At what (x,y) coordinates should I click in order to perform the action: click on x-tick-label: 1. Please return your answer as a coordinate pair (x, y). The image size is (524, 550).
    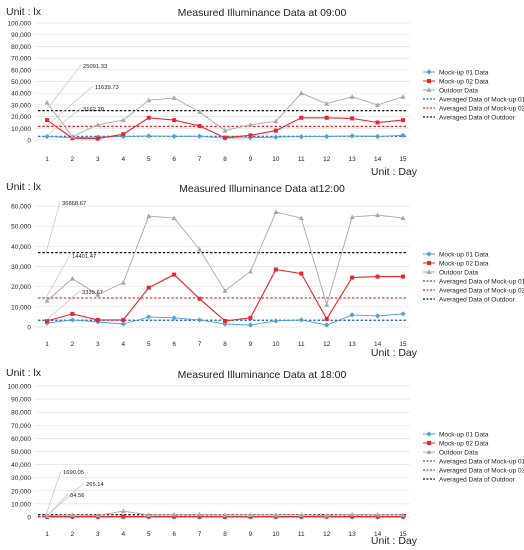
    Looking at the image, I should click on (47, 534).